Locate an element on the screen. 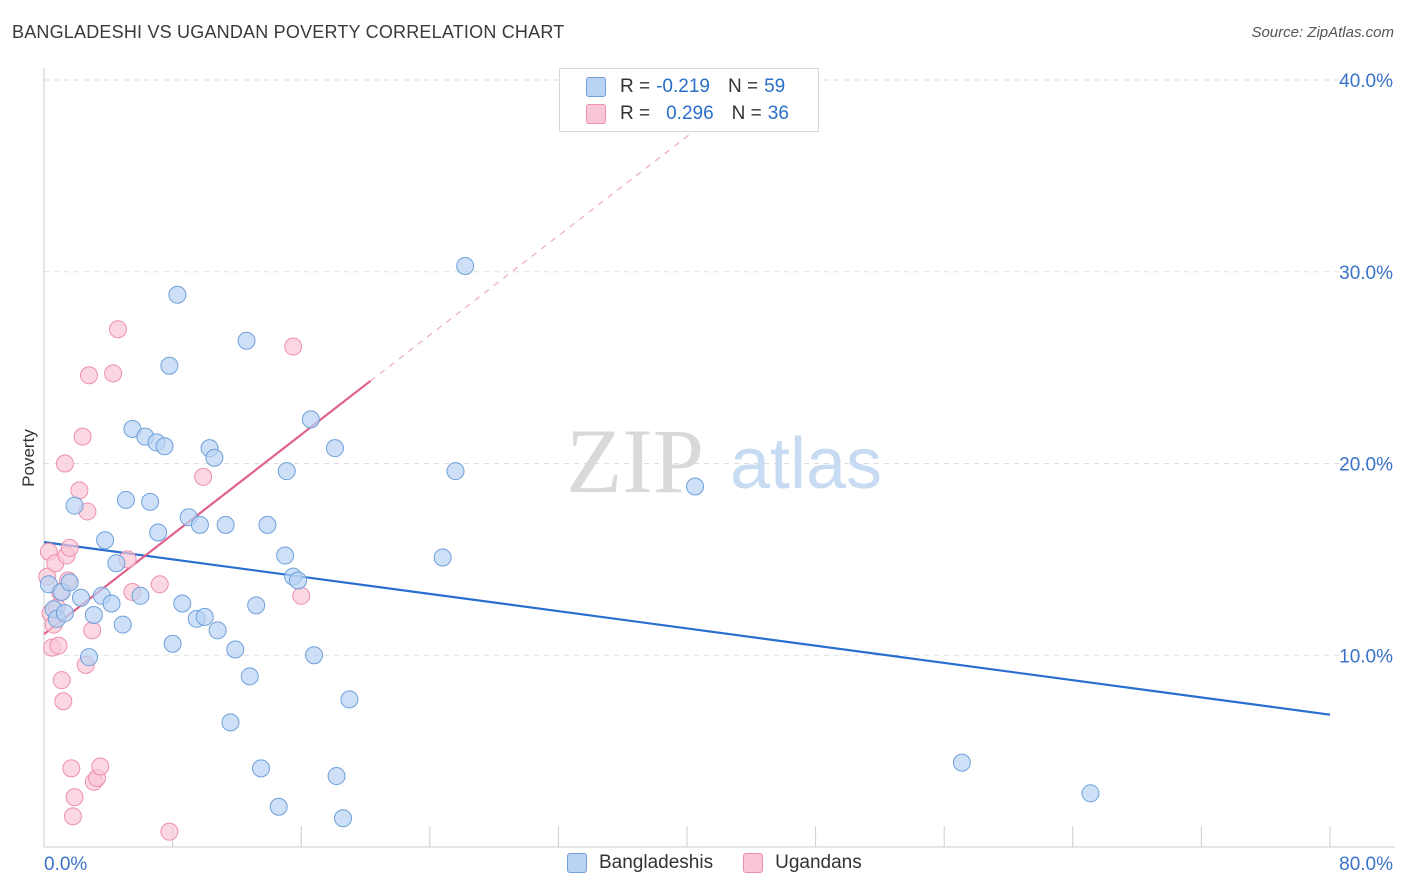 The image size is (1406, 892). legend-label: Ugandans is located at coordinates (818, 862).